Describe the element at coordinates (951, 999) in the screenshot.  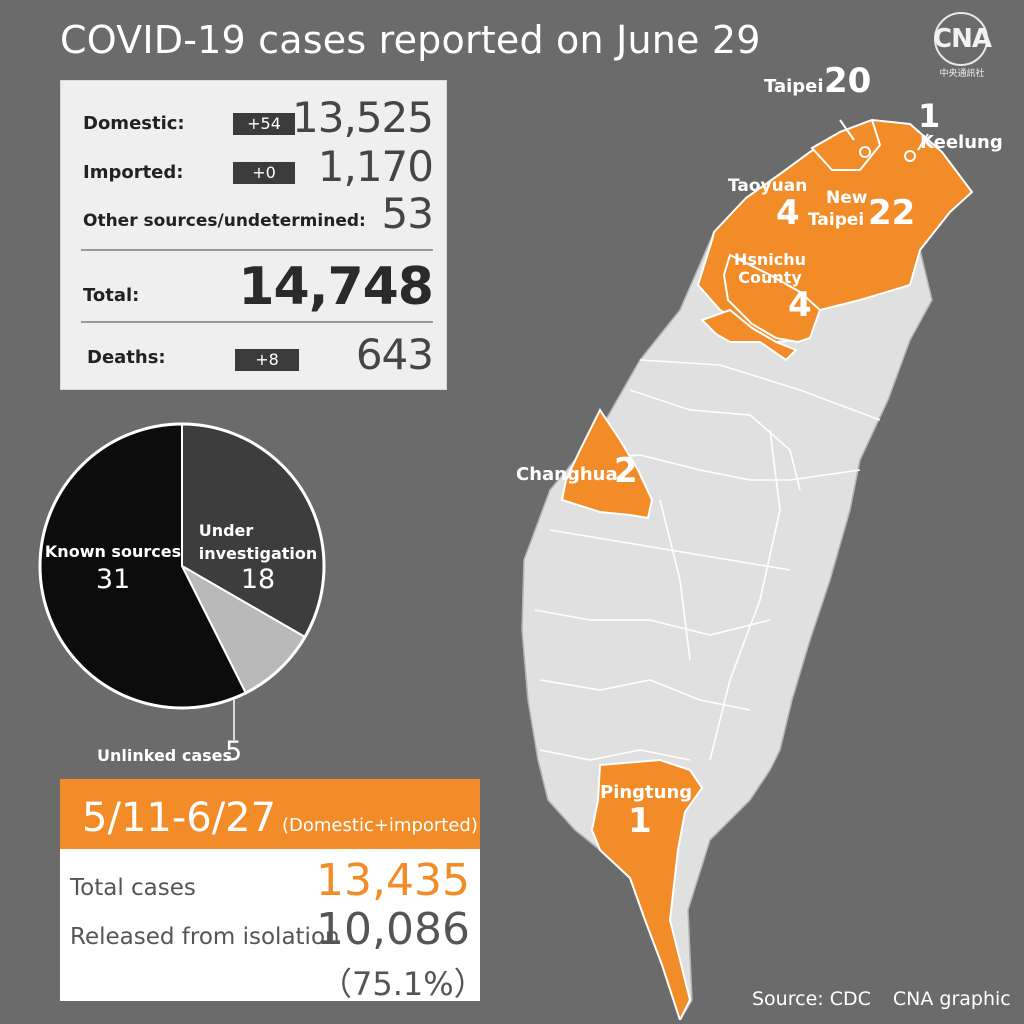
I see `credit-text: CNA graphic` at that location.